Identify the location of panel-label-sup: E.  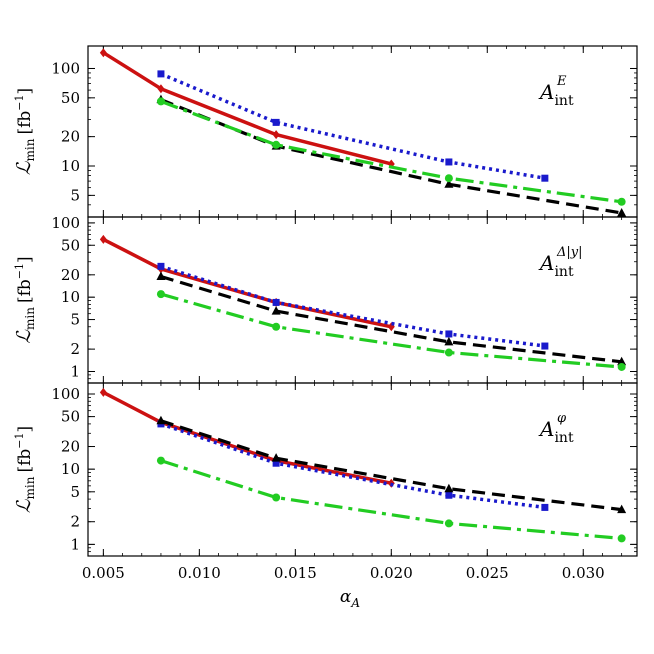
(561, 81).